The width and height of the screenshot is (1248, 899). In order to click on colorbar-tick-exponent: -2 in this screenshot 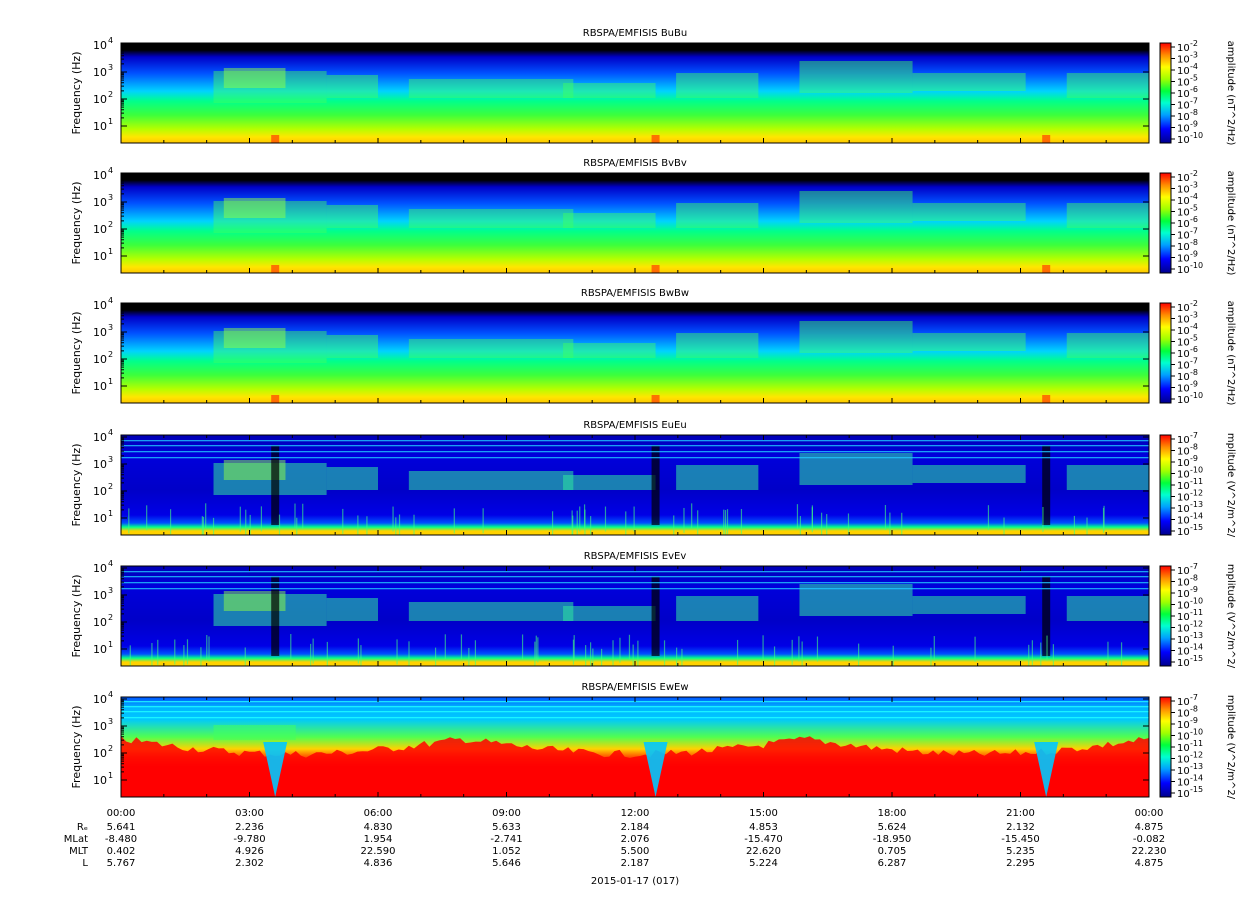, I will do `click(1194, 303)`.